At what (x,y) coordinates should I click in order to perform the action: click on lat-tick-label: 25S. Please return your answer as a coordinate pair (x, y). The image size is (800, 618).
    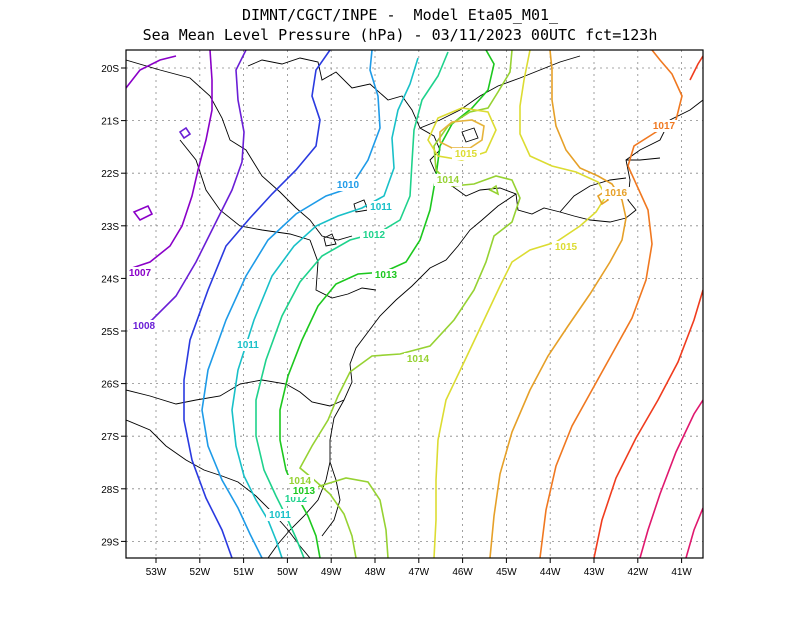
    Looking at the image, I should click on (110, 332).